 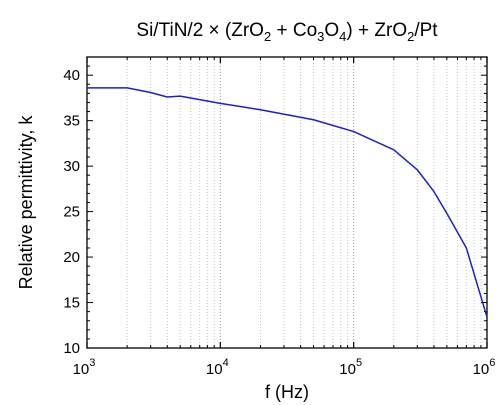 What do you see at coordinates (287, 392) in the screenshot?
I see `x-axis-label: f (Hz)` at bounding box center [287, 392].